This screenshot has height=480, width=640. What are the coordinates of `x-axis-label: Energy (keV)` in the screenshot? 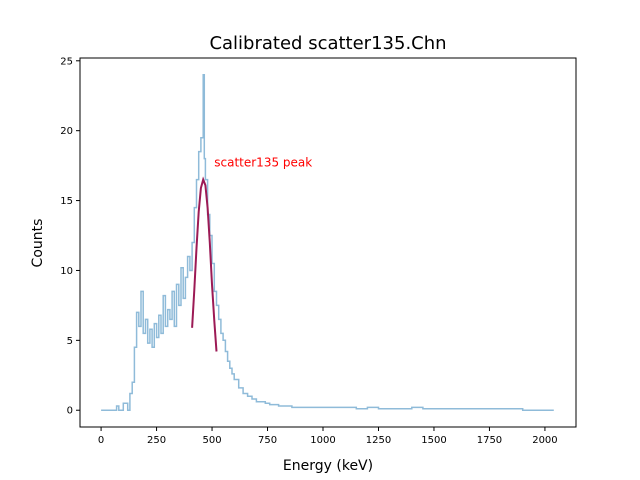 It's located at (328, 466).